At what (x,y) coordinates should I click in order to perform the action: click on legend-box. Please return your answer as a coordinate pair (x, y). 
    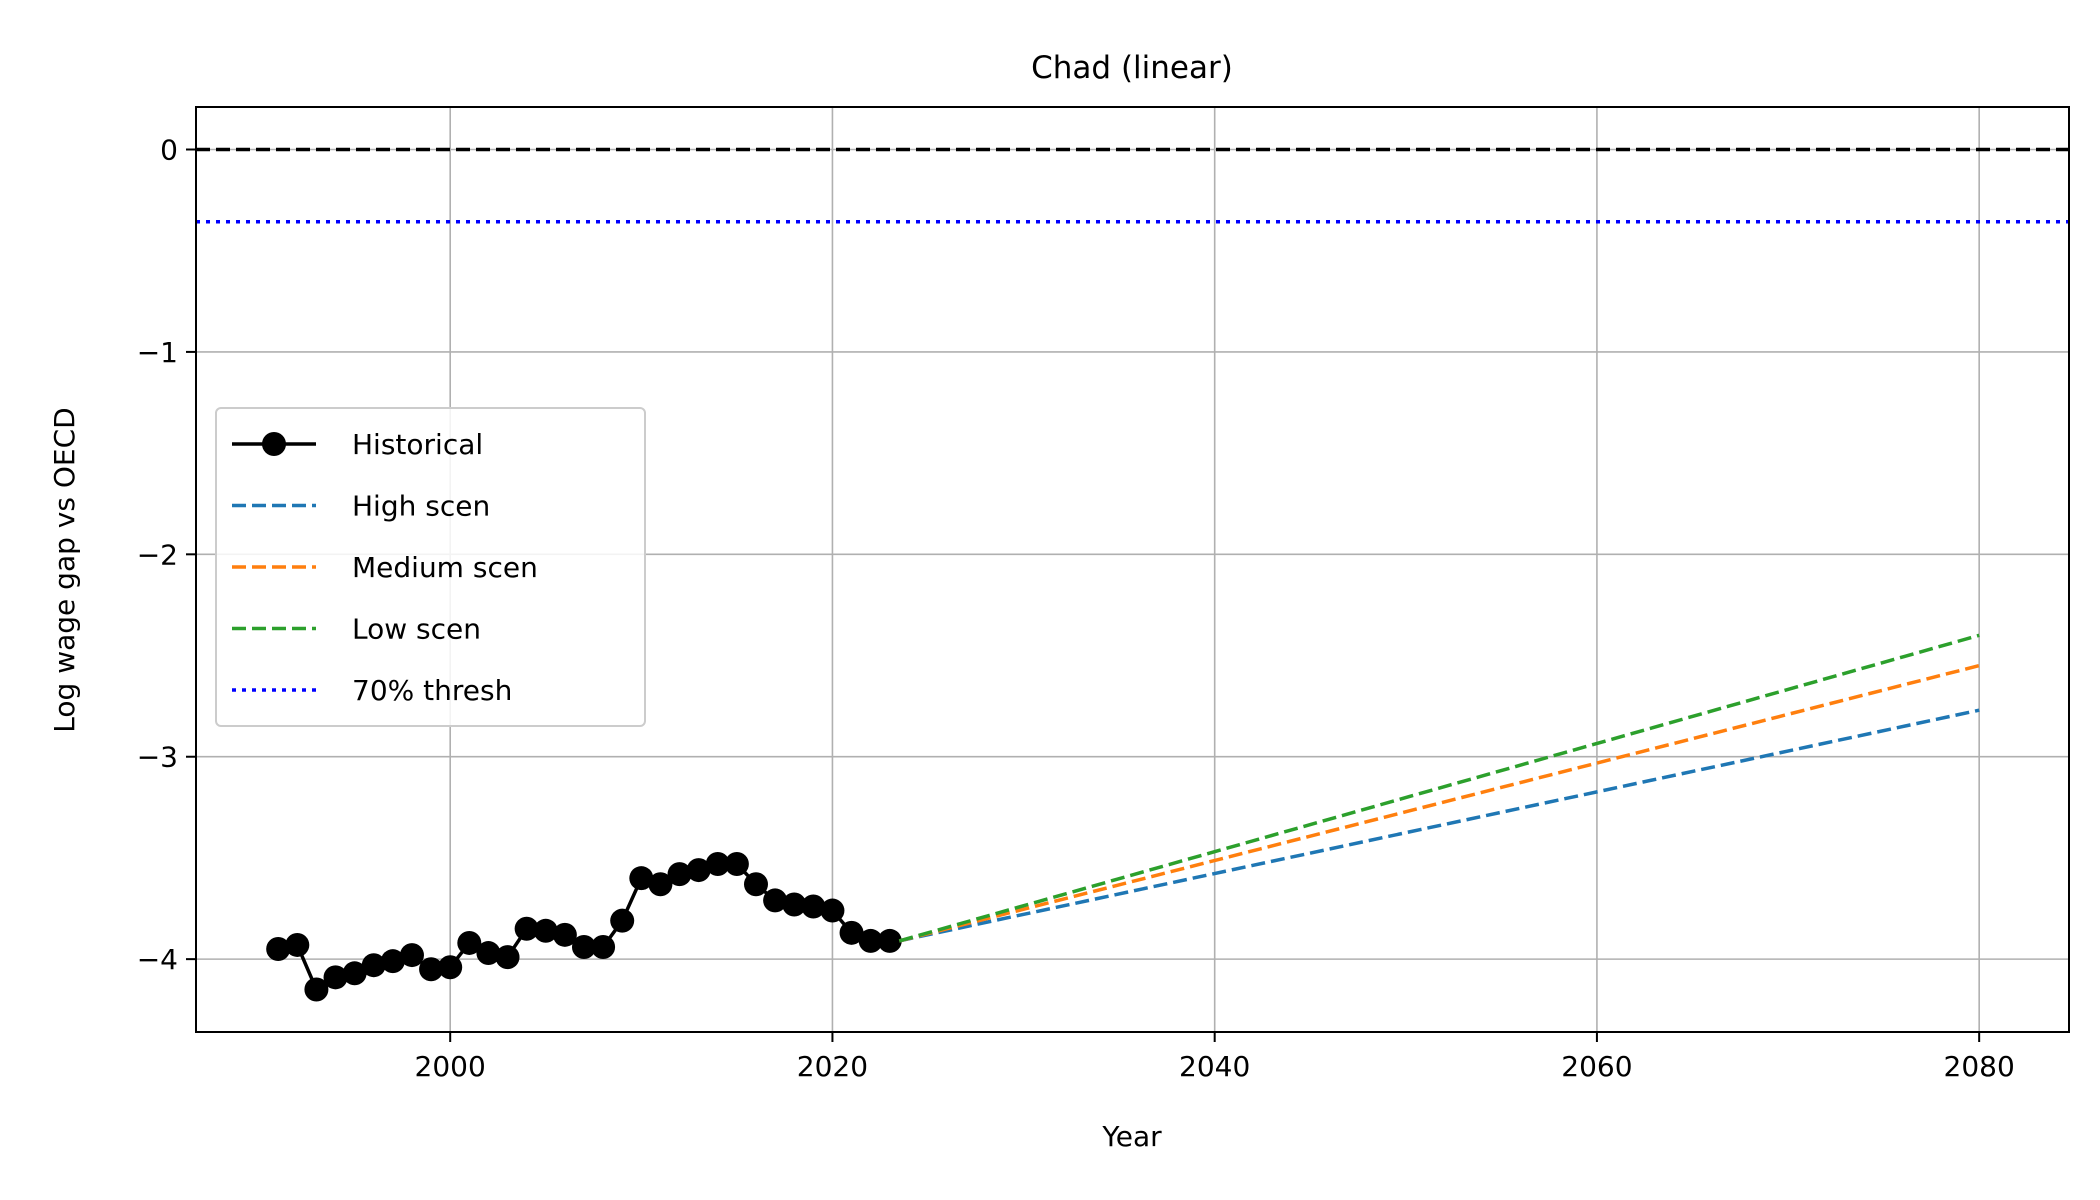
    Looking at the image, I should click on (430, 567).